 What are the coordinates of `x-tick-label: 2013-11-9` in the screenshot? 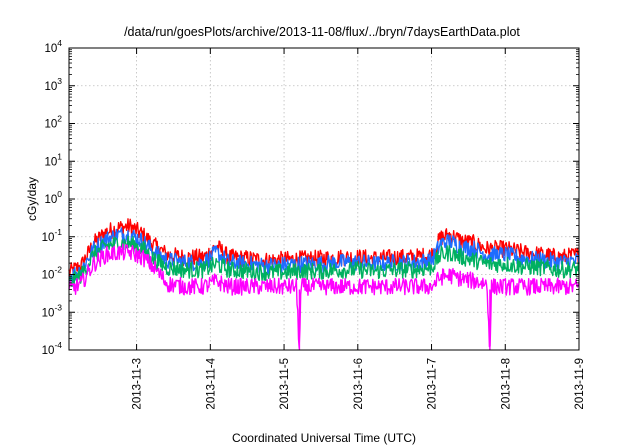 It's located at (580, 384).